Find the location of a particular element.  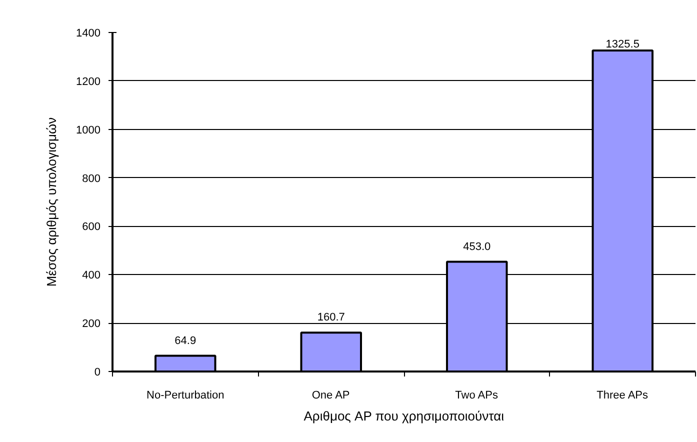

y-tick-label: 600 is located at coordinates (91, 227).